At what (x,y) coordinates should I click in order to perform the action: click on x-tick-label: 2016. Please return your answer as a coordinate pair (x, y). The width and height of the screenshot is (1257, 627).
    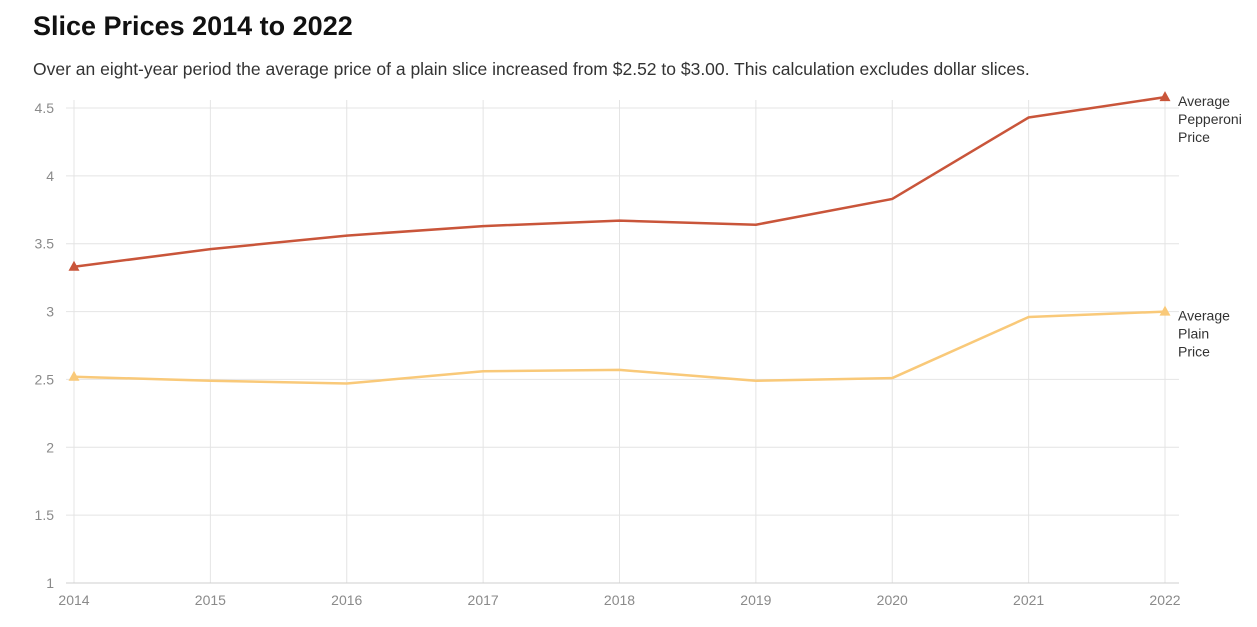
    Looking at the image, I should click on (346, 600).